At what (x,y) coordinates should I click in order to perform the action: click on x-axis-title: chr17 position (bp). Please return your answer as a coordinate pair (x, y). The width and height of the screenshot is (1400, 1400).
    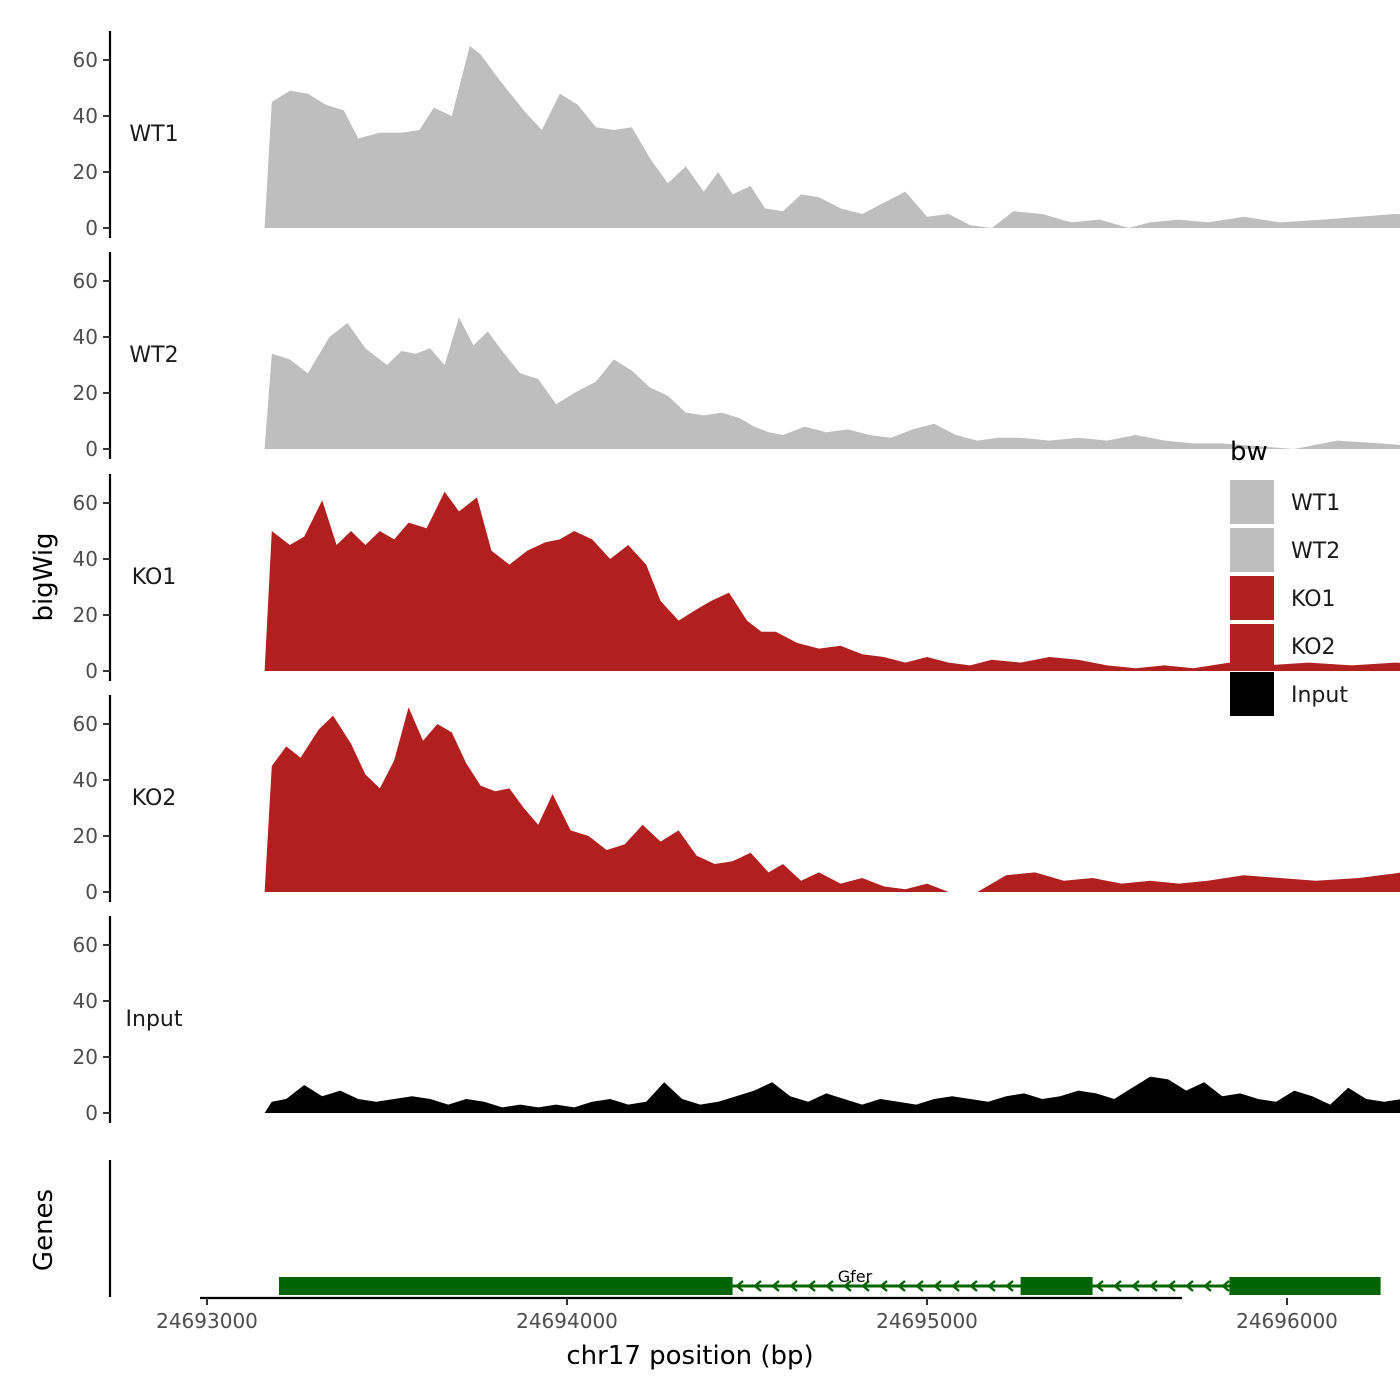
    Looking at the image, I should click on (689, 1356).